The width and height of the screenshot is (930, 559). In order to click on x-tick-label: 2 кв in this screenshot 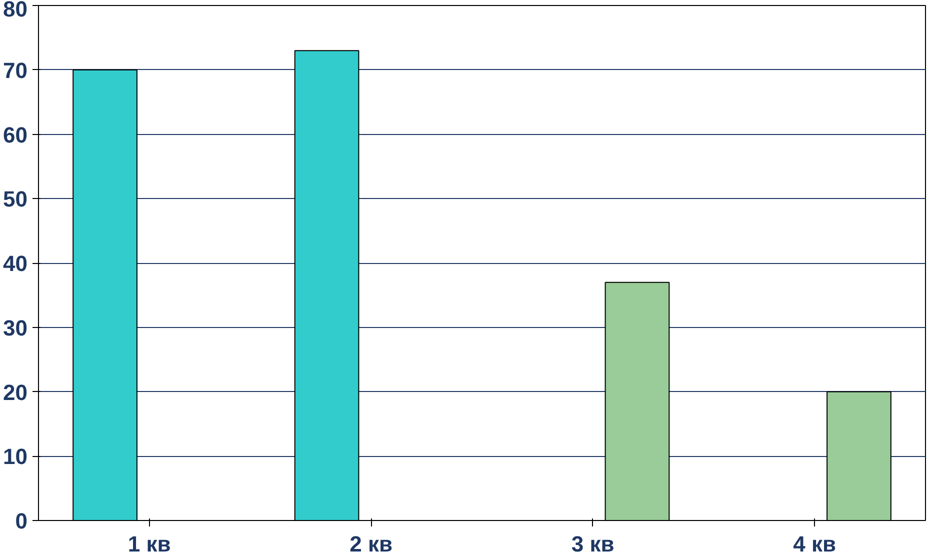, I will do `click(371, 544)`.